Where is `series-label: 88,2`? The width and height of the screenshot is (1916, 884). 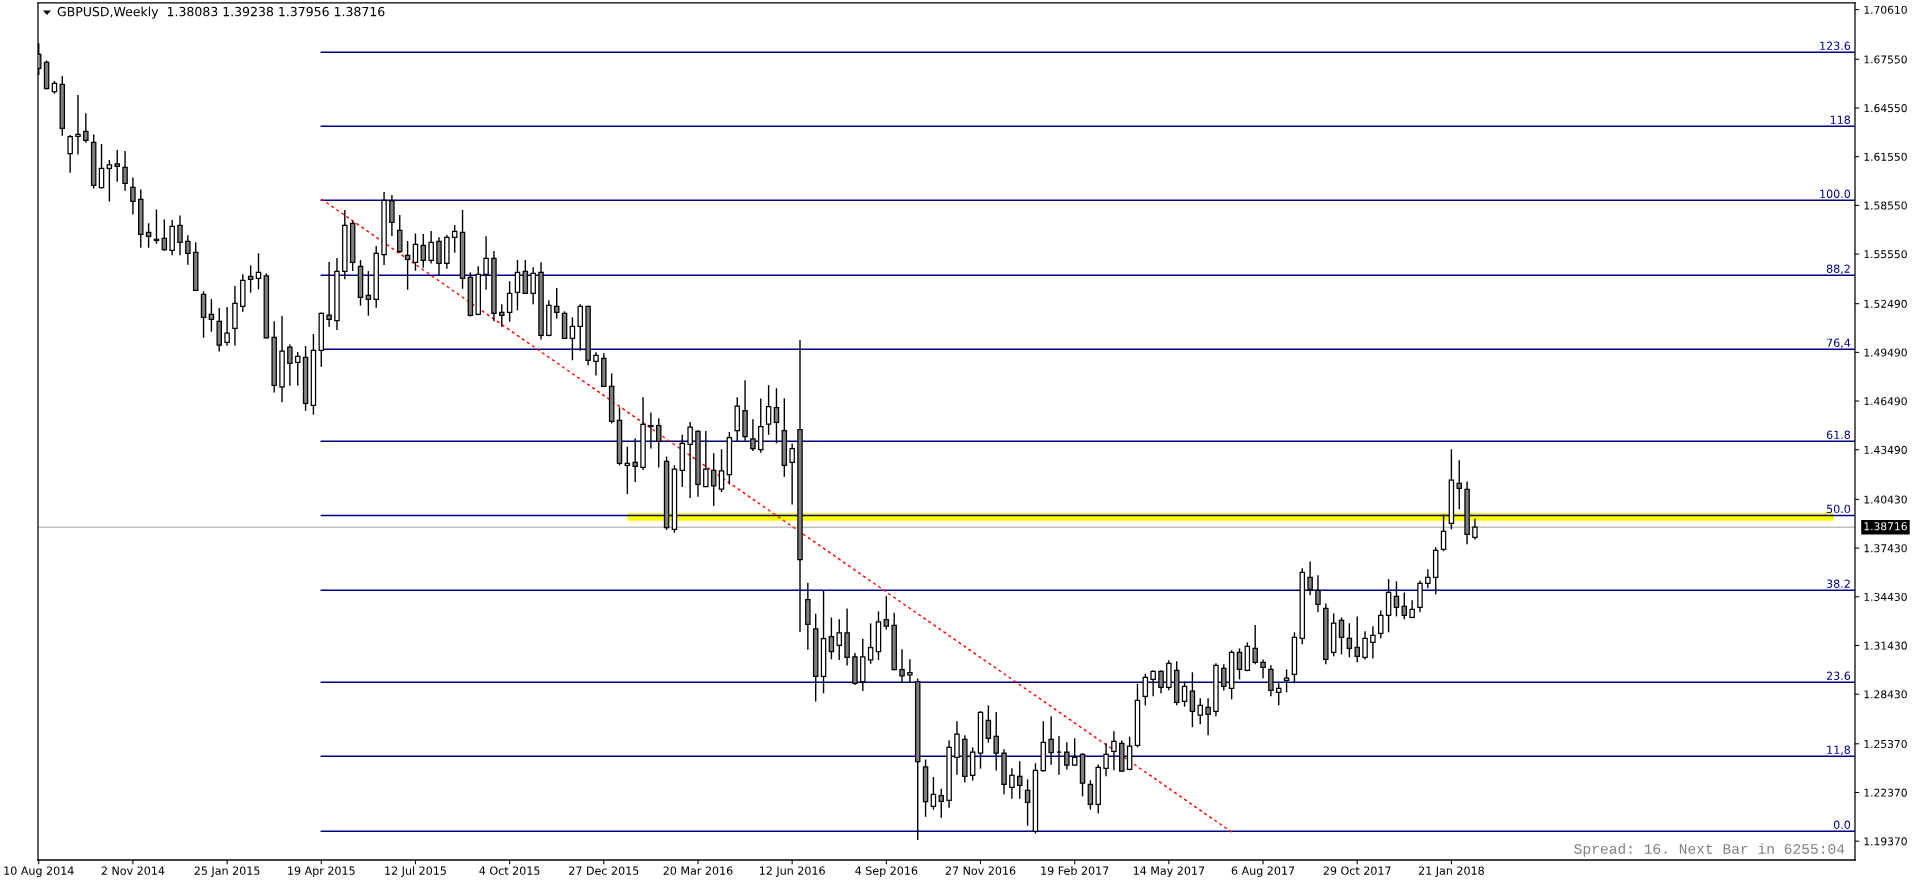 series-label: 88,2 is located at coordinates (1838, 269).